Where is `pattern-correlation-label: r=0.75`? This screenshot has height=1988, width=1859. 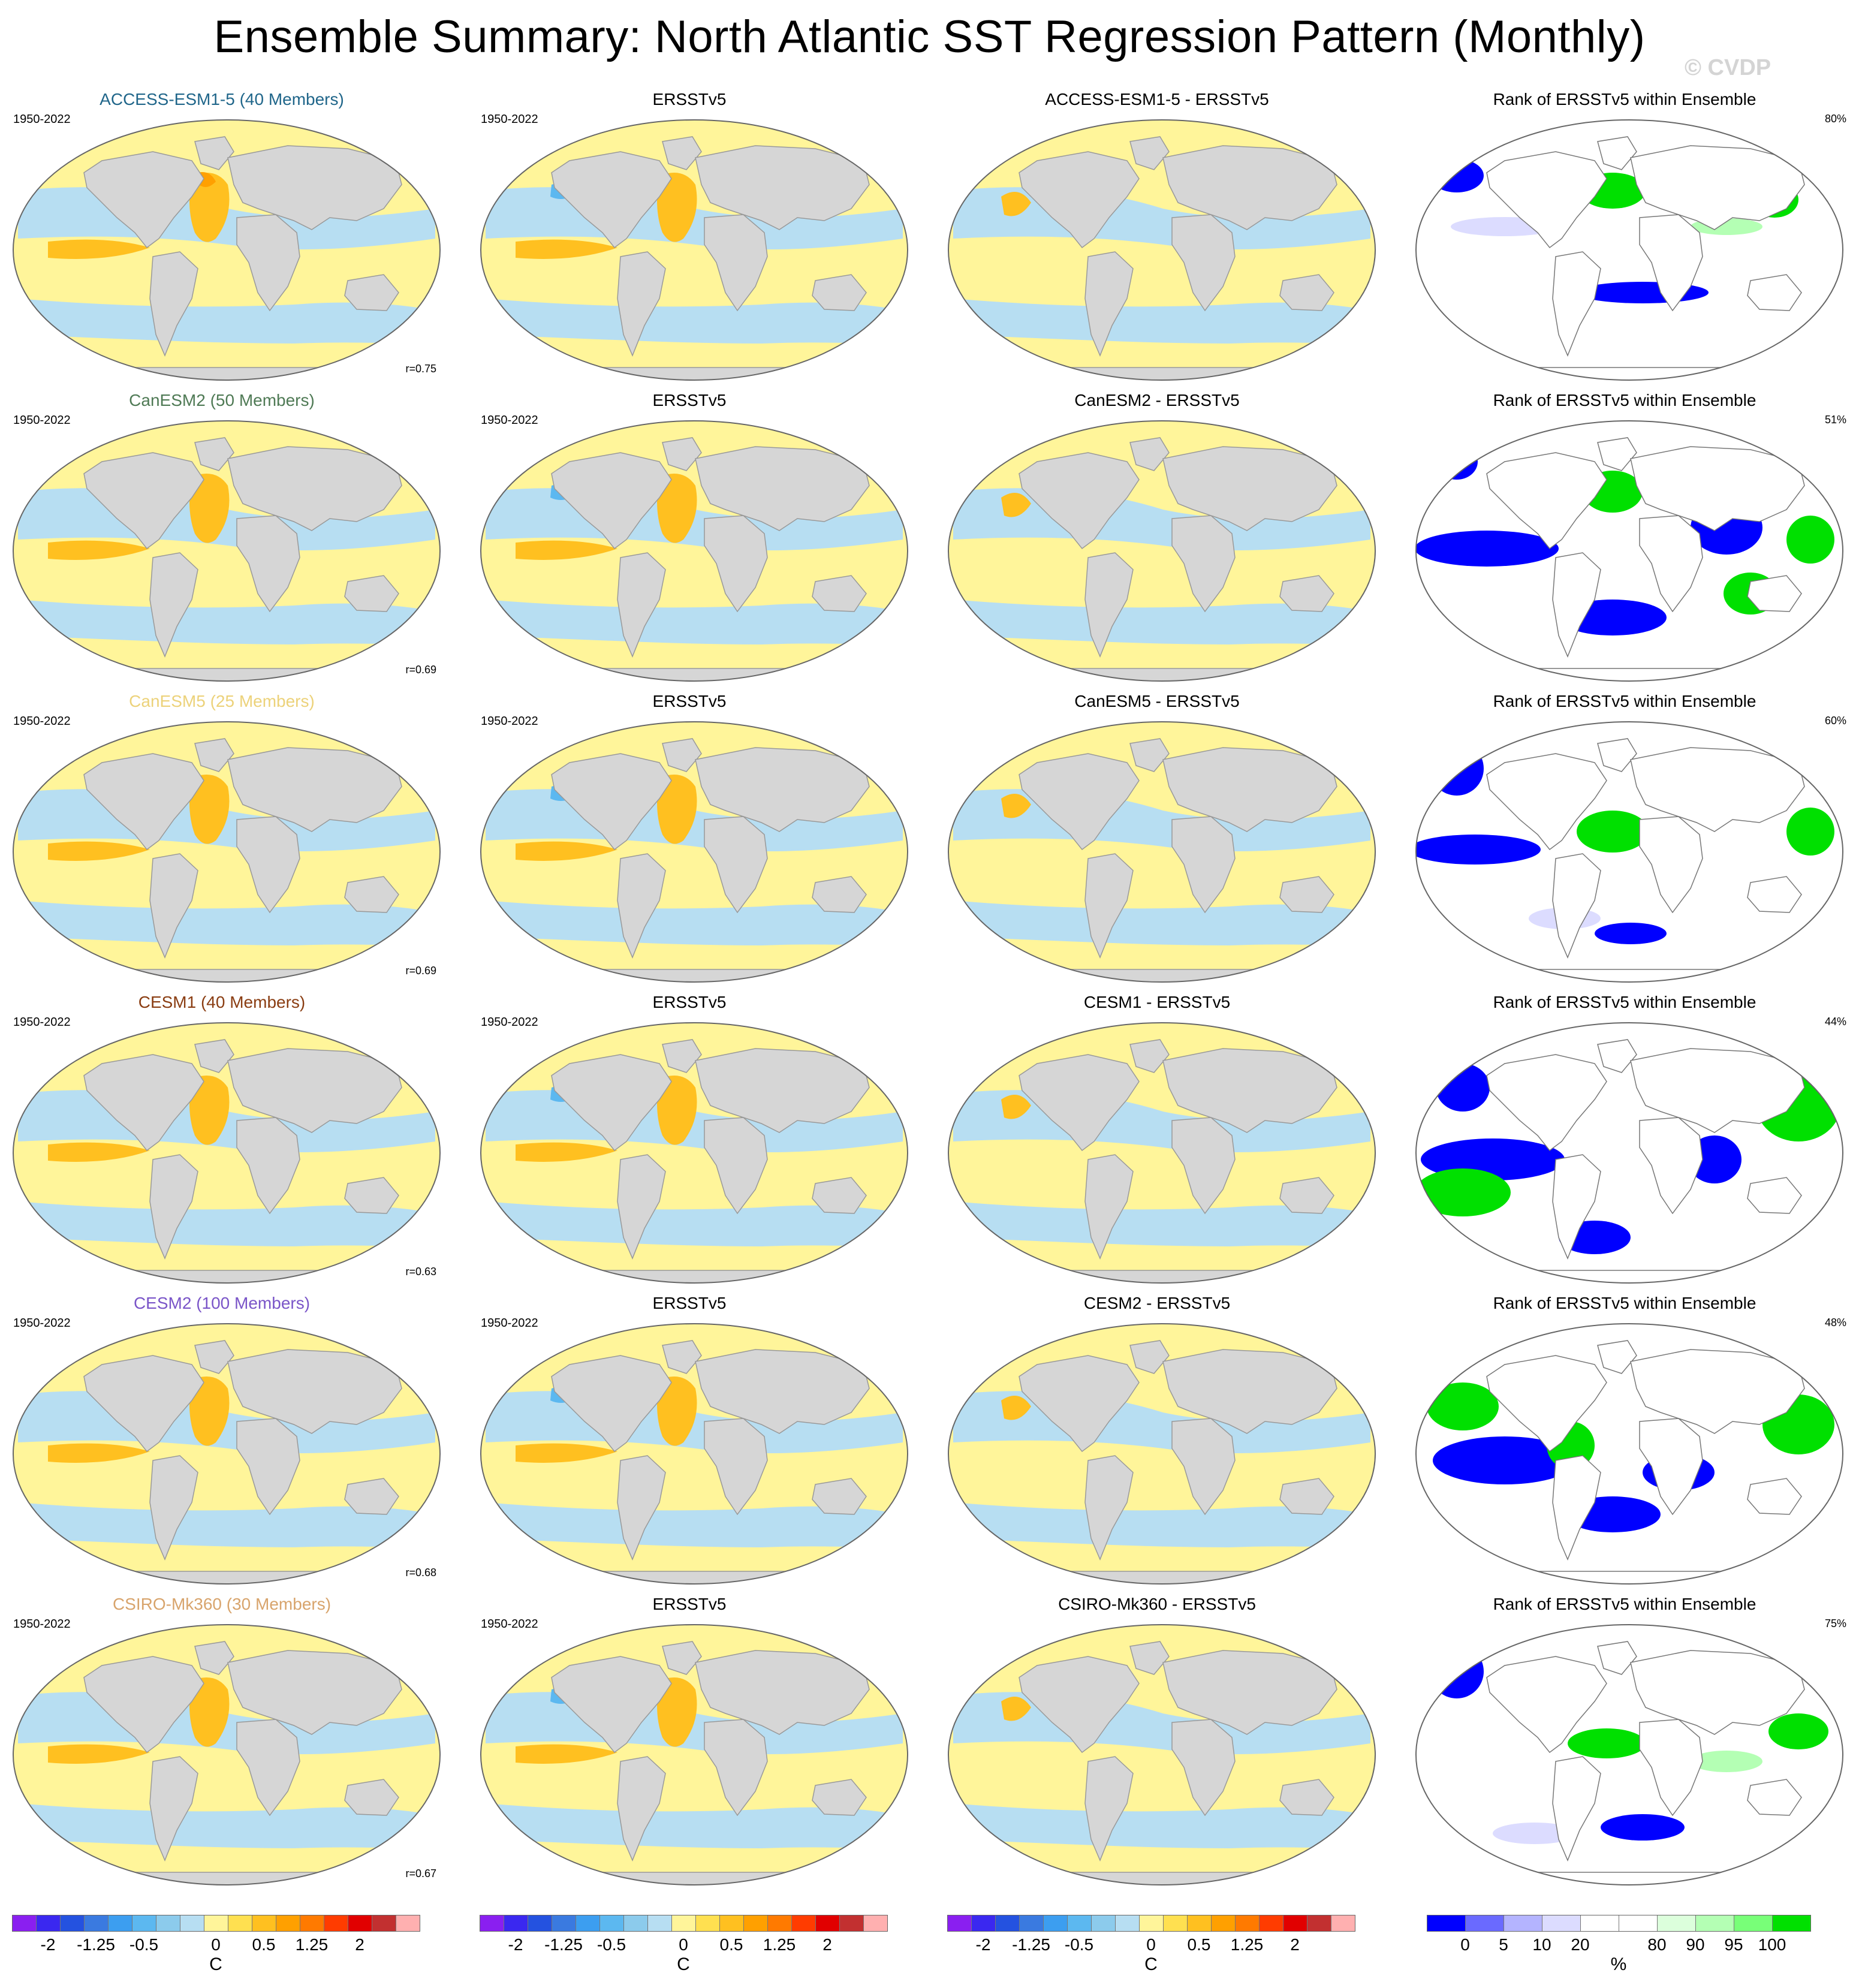 pattern-correlation-label: r=0.75 is located at coordinates (420, 369).